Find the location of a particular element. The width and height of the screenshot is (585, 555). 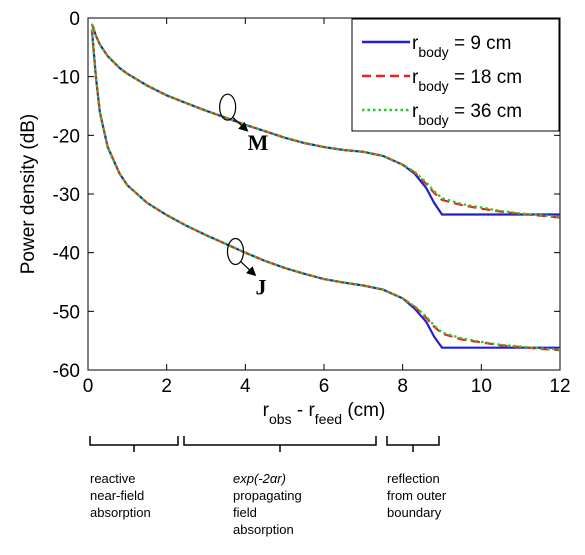

curve-label: J is located at coordinates (261, 286).